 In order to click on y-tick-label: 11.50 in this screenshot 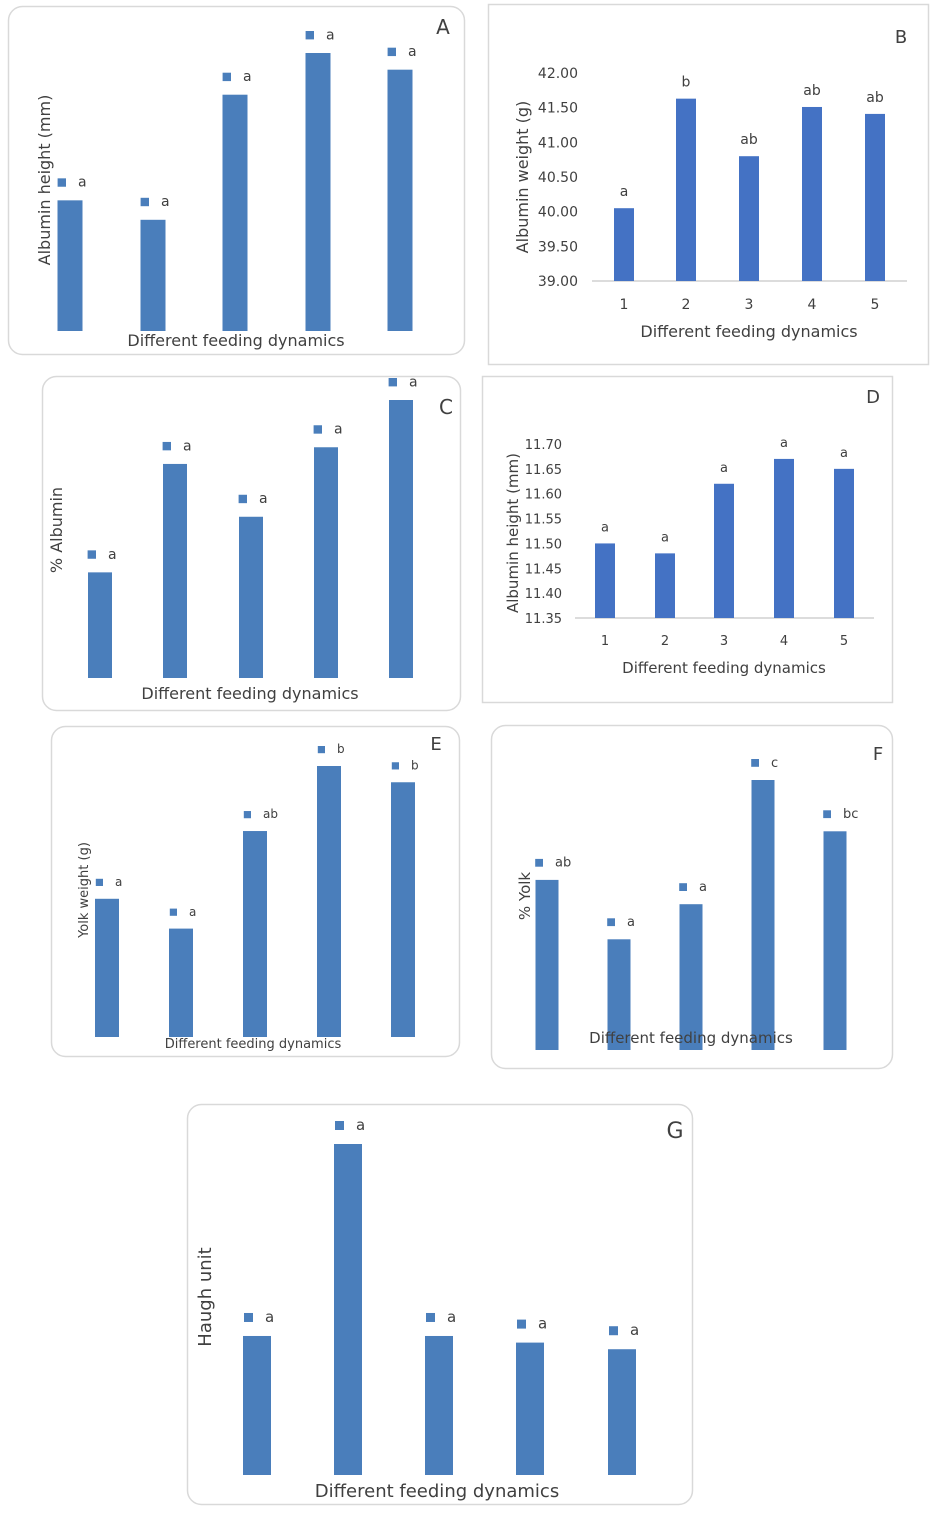, I will do `click(543, 544)`.